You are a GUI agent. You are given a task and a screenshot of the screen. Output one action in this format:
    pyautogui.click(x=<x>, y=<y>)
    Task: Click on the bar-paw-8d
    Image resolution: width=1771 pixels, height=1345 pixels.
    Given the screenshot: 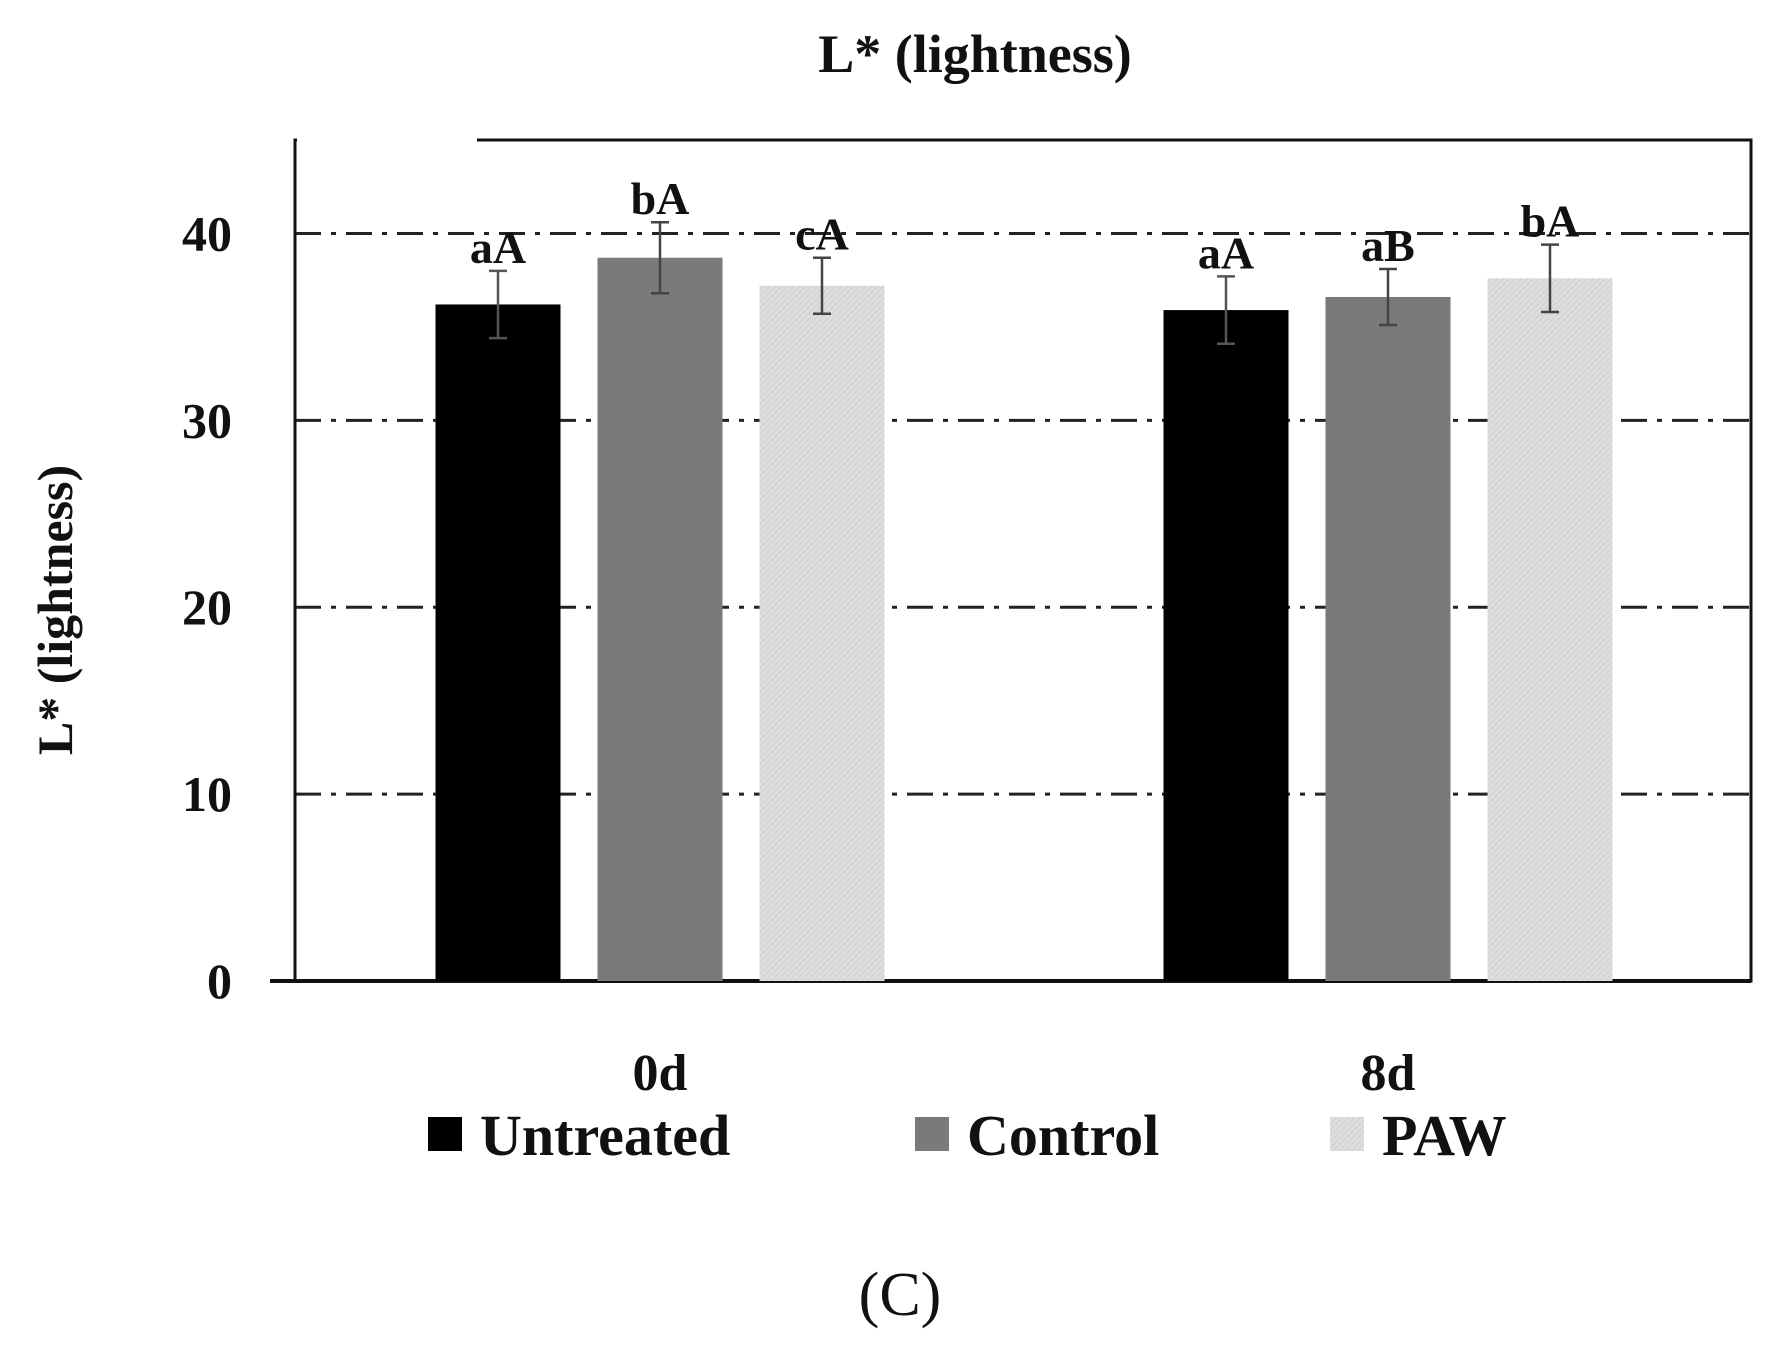 What is the action you would take?
    pyautogui.click(x=1550, y=629)
    